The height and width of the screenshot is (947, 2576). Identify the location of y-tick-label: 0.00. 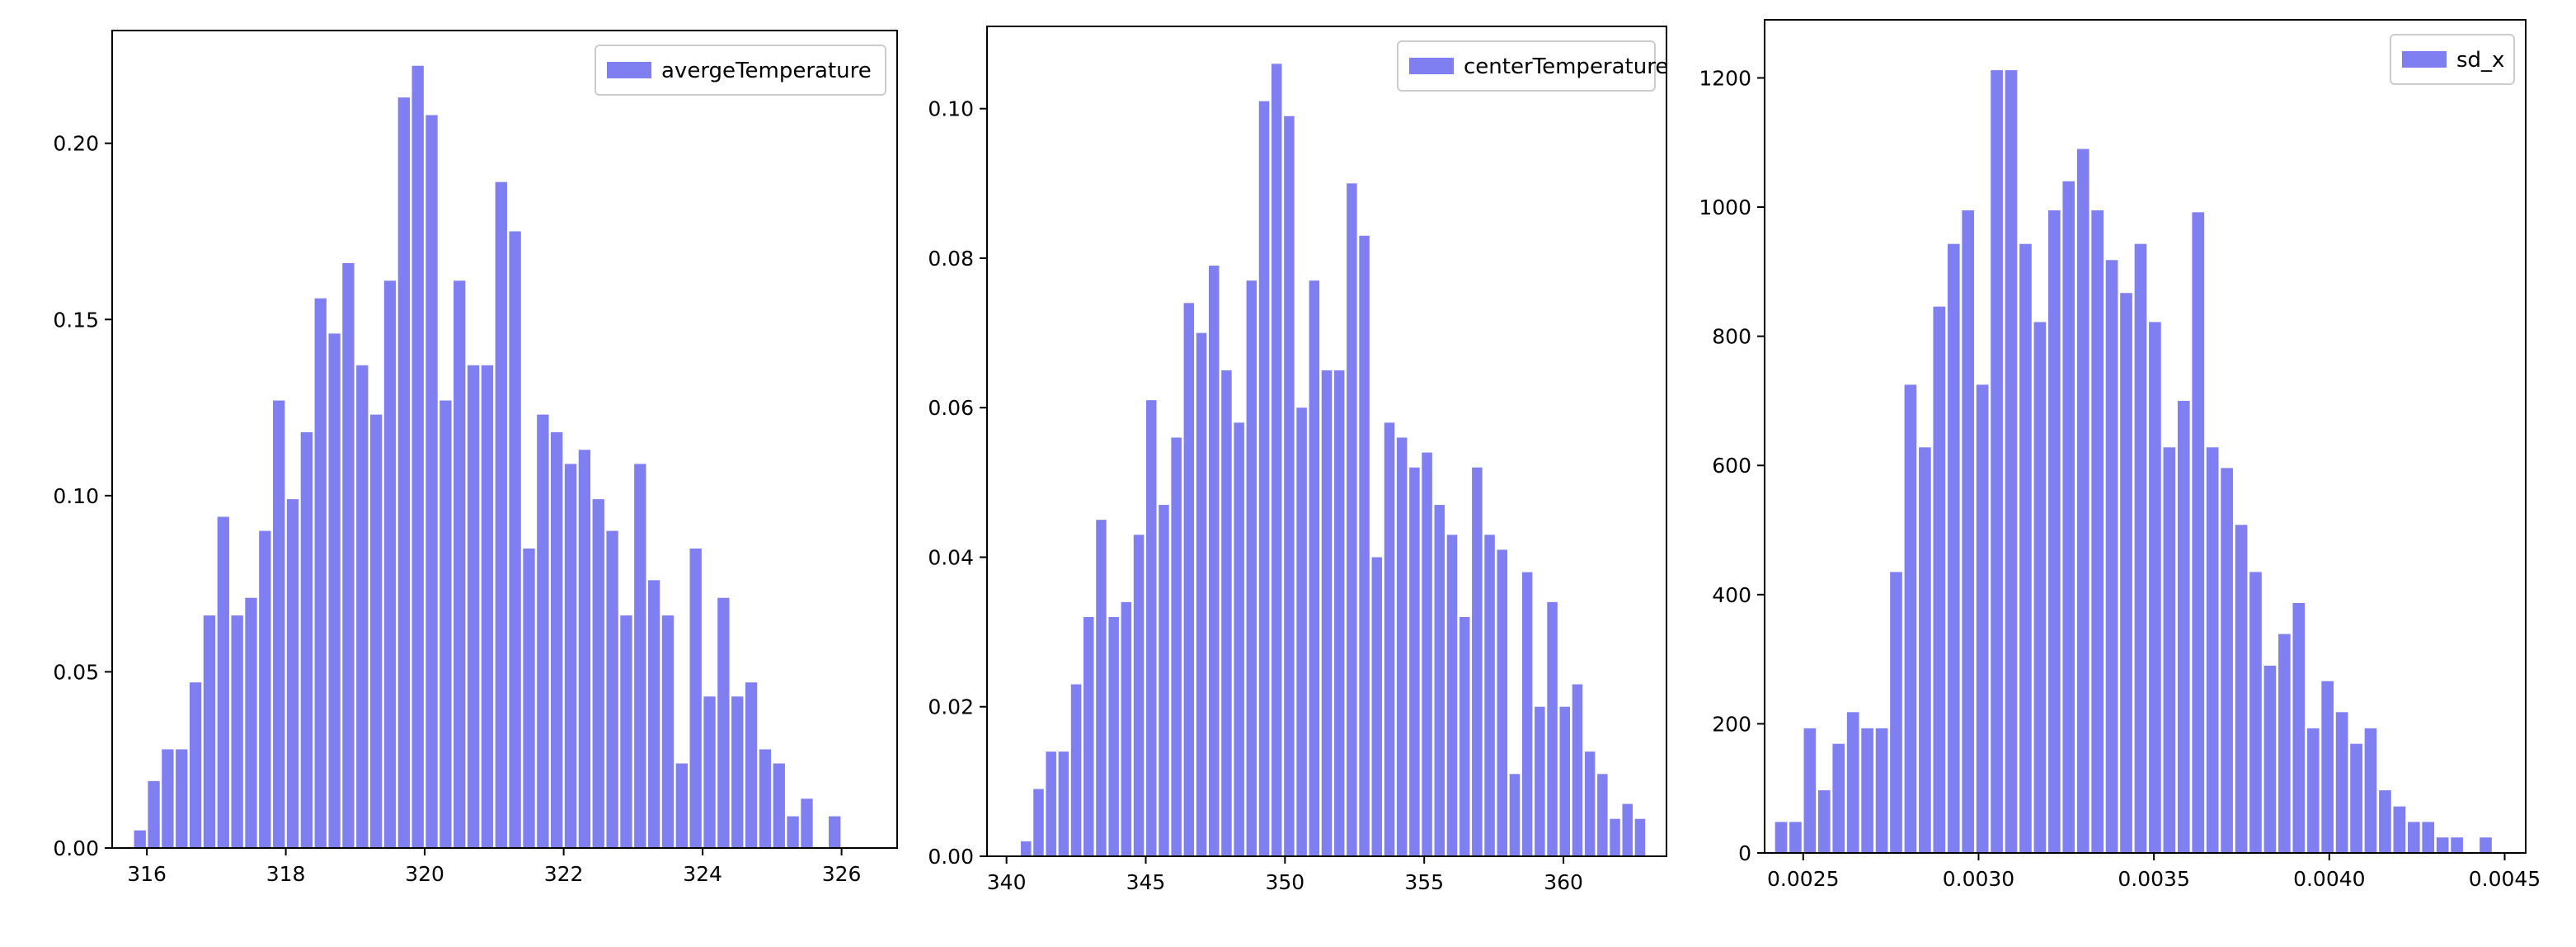
(76, 848).